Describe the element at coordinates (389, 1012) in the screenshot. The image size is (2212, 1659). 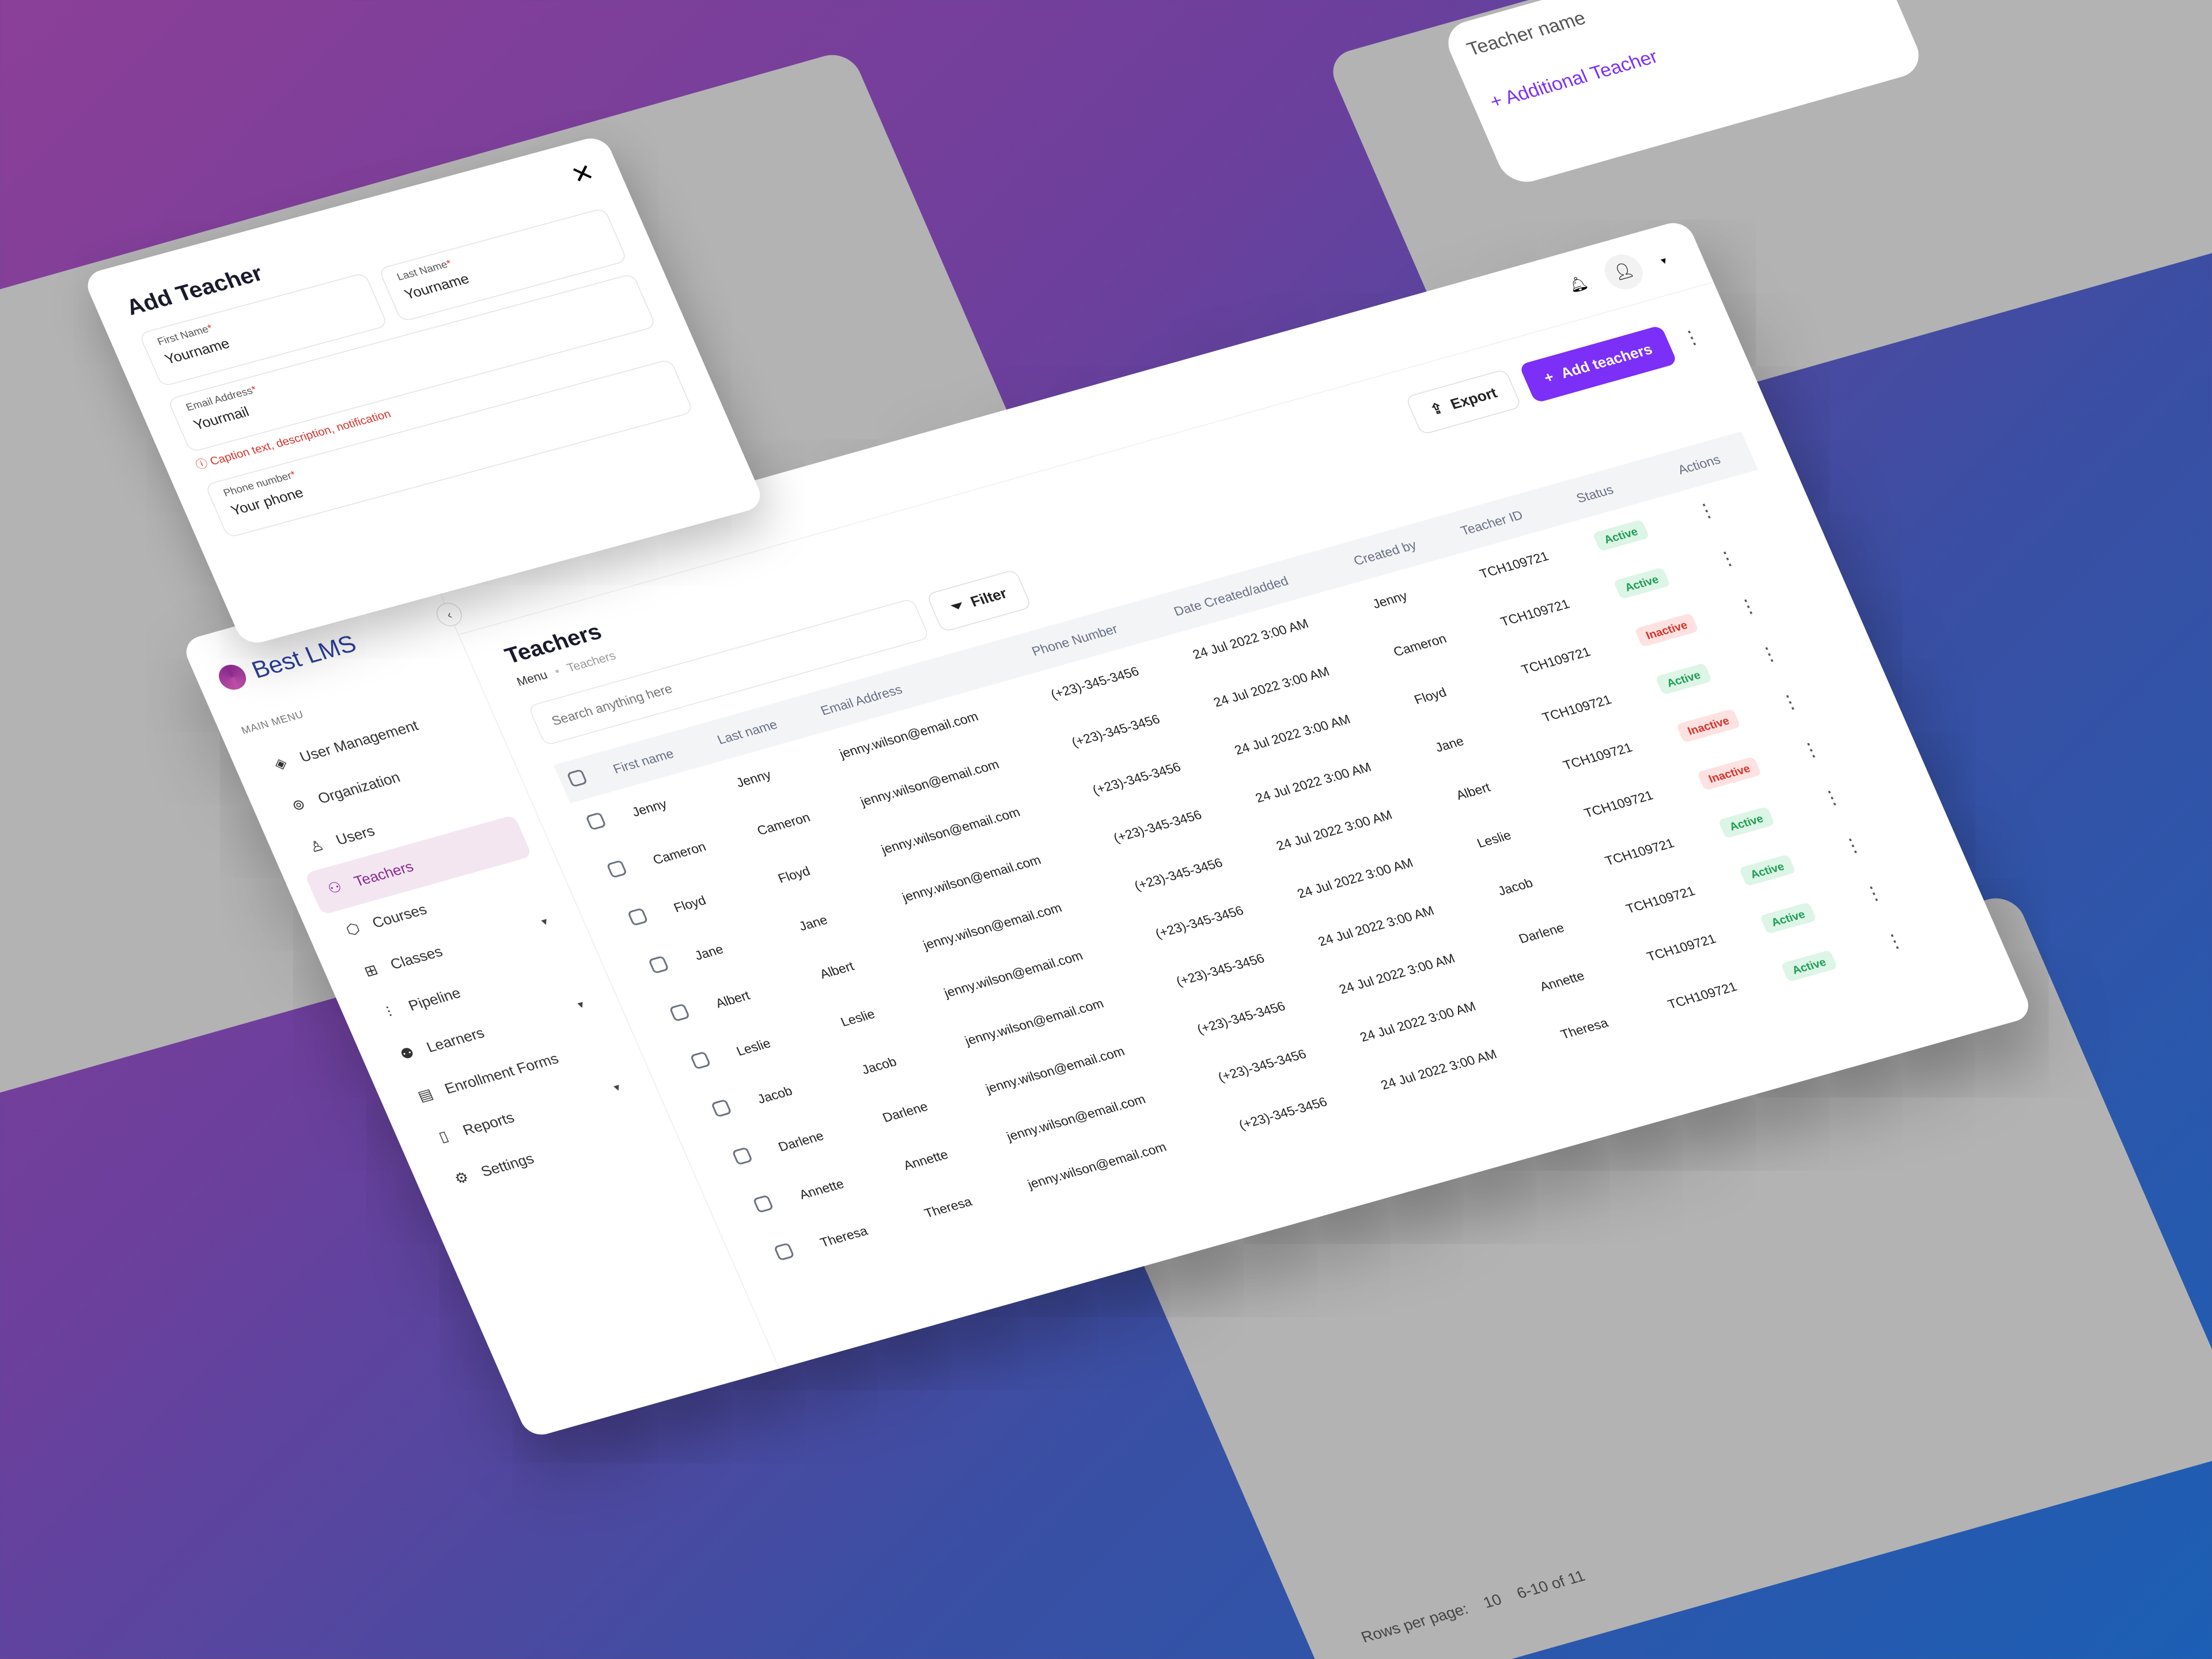
I see `sliders-icon: ⫶` at that location.